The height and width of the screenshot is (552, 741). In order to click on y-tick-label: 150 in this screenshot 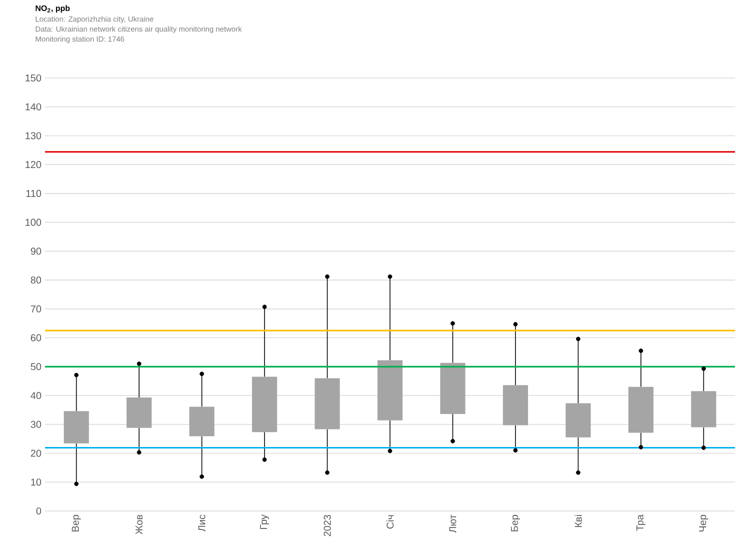, I will do `click(34, 78)`.